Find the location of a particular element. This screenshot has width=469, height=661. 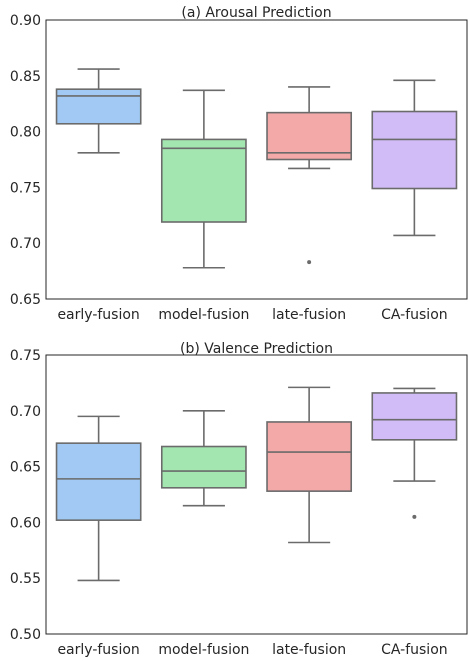

arousal-x-tick-label: early-fusion is located at coordinates (98, 315).